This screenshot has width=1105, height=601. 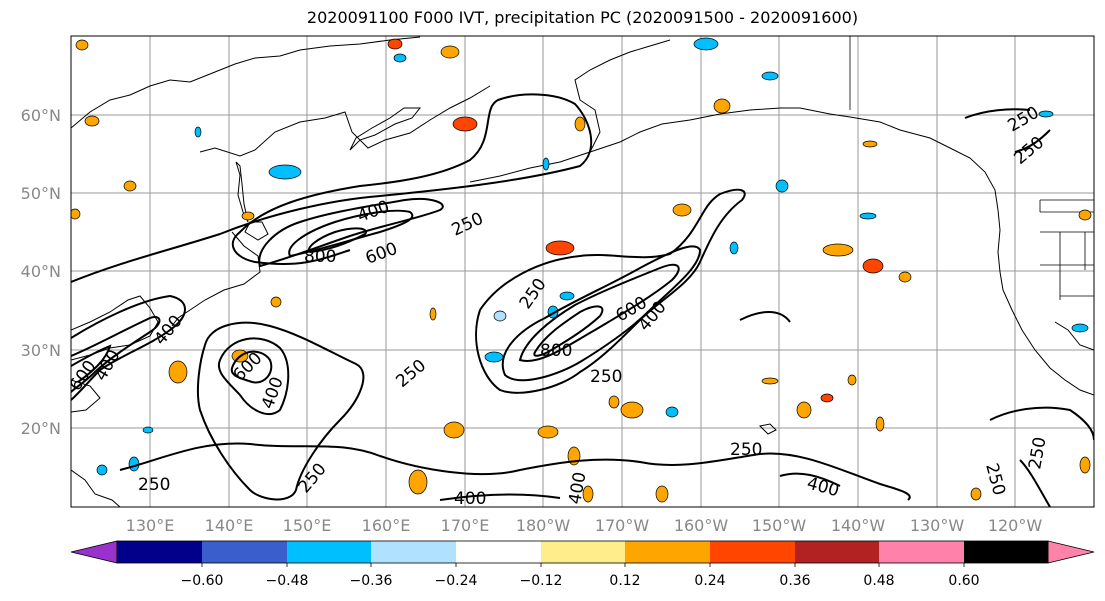 What do you see at coordinates (96, 488) in the screenshot?
I see `coastline-south-china` at bounding box center [96, 488].